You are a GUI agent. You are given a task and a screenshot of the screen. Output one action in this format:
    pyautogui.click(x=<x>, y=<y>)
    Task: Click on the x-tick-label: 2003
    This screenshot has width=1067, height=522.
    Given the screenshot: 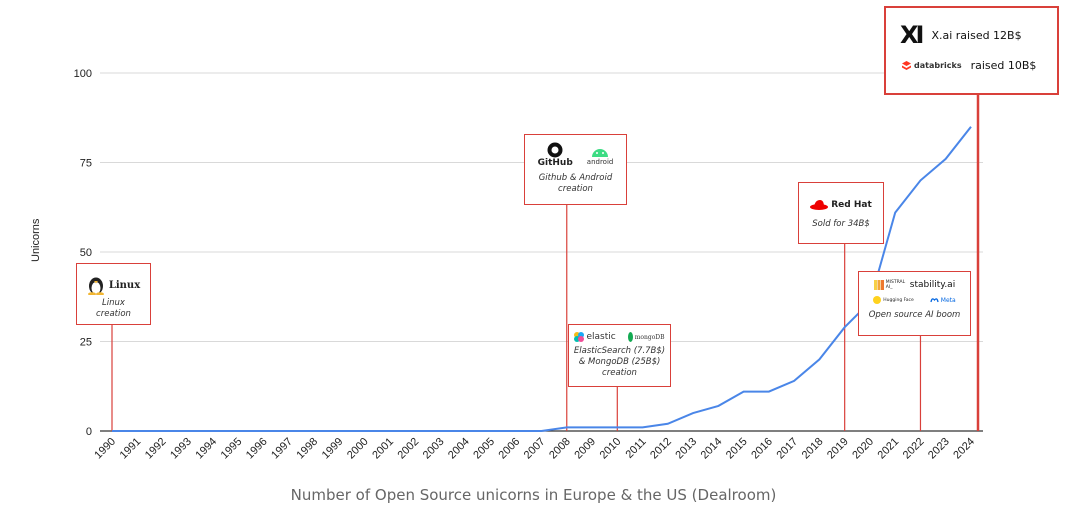 What is the action you would take?
    pyautogui.click(x=434, y=449)
    